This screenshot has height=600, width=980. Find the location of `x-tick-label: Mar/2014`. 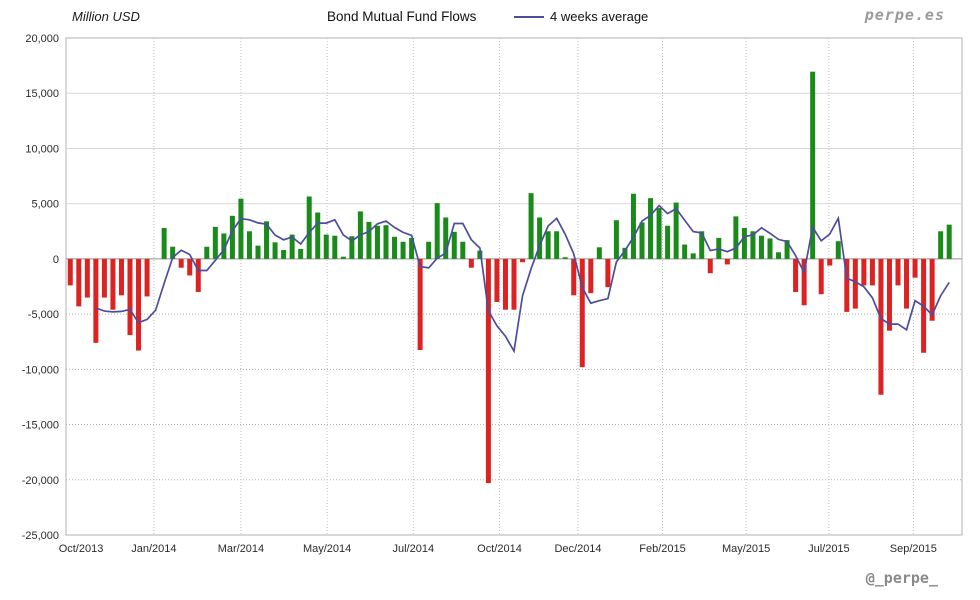

x-tick-label: Mar/2014 is located at coordinates (241, 549).